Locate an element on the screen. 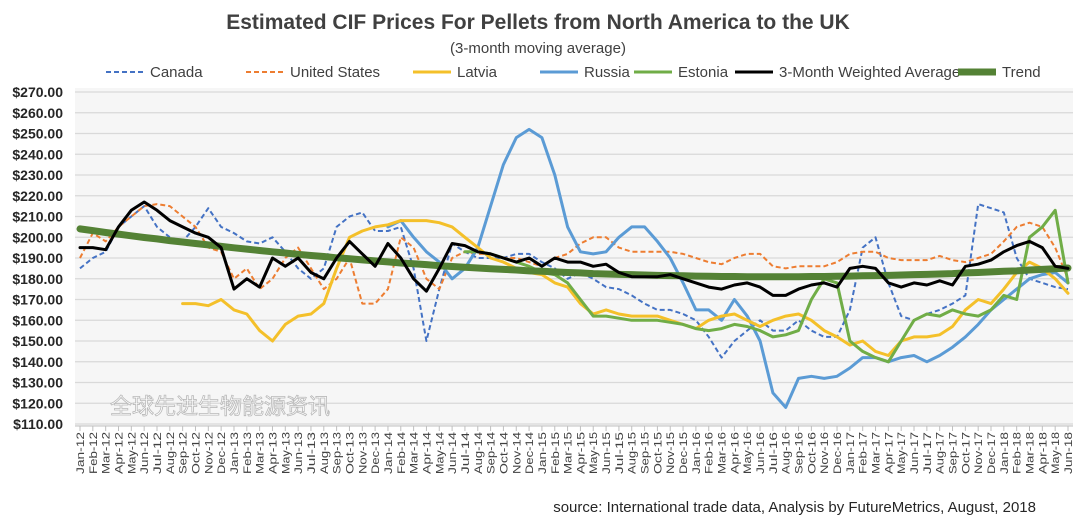 The image size is (1080, 525). x-tick-label: Jun-12 is located at coordinates (145, 453).